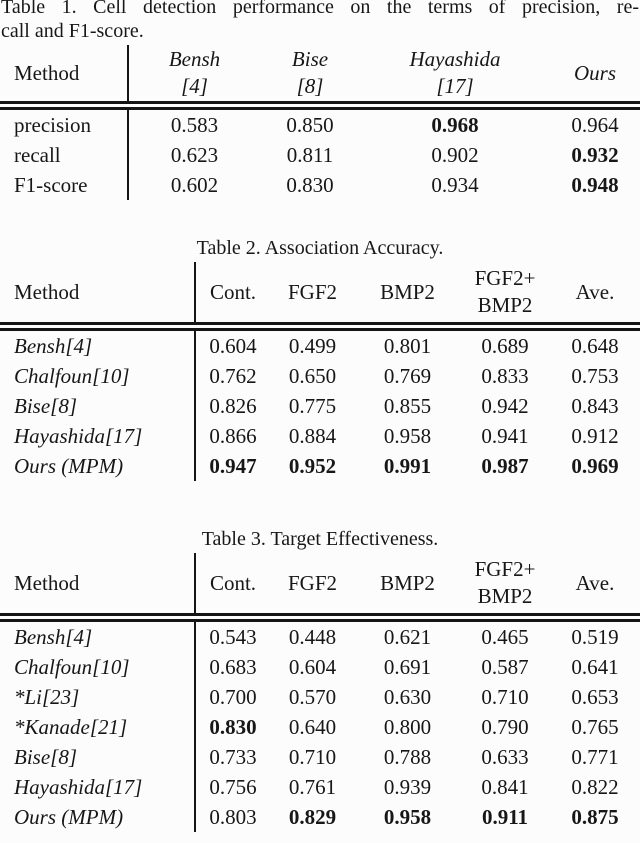  I want to click on table-row: recall 0.623 0.811 0.902 0.932, so click(320, 155).